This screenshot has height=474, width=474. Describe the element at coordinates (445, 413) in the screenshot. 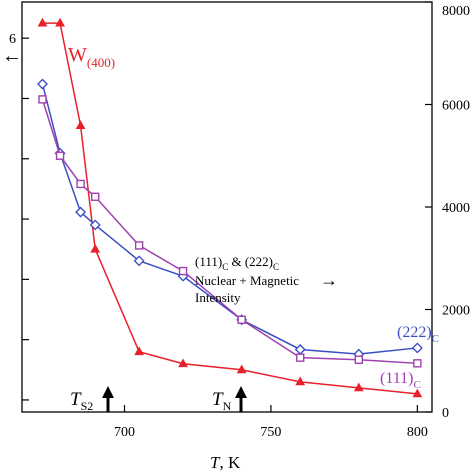

I see `y-right-tick-label: 0` at that location.